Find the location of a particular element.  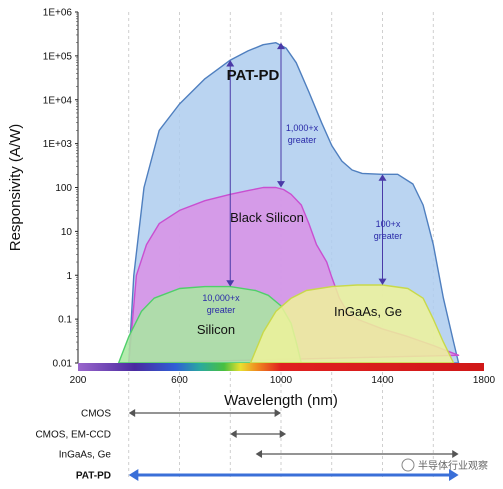

y-tick-label: 1E+05 is located at coordinates (58, 56).